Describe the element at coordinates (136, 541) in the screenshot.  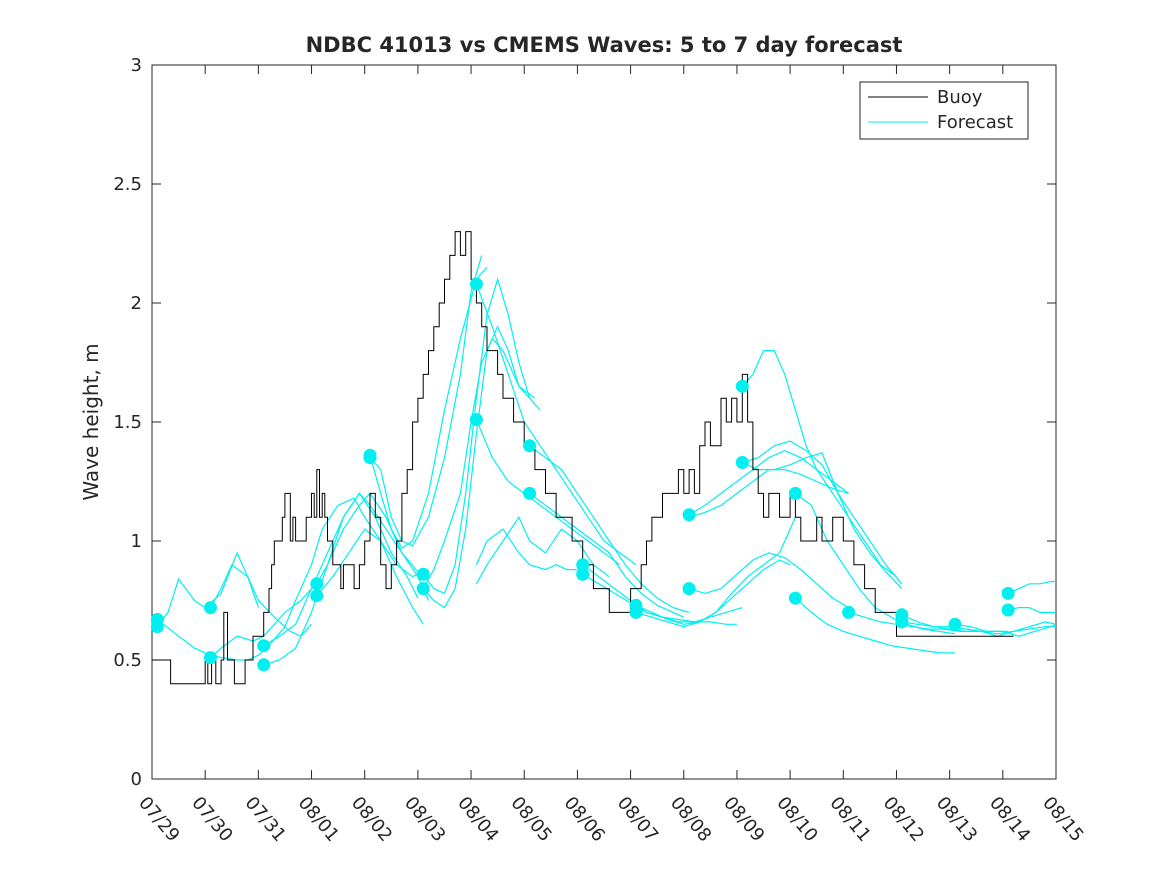
I see `y-tick-label: 1` at that location.